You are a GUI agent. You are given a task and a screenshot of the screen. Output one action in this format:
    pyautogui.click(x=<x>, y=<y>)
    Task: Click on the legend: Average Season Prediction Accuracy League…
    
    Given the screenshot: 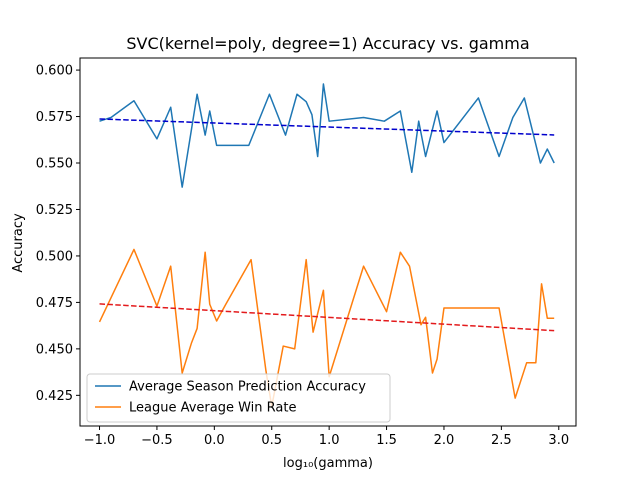 What is the action you would take?
    pyautogui.click(x=238, y=398)
    